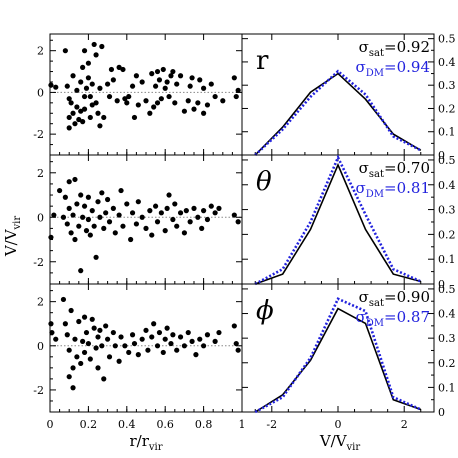 The image size is (458, 458). Describe the element at coordinates (155, 447) in the screenshot. I see `x-axis-label-left-sub: vir` at that location.